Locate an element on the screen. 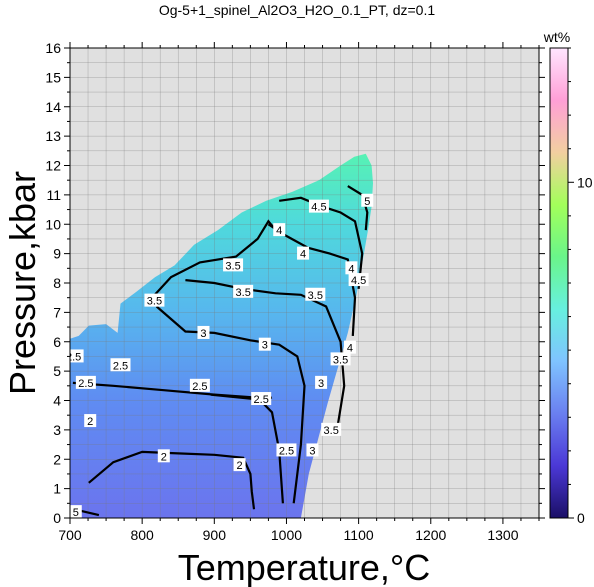 This screenshot has width=594, height=587. x-tick-label: 900 is located at coordinates (215, 535).